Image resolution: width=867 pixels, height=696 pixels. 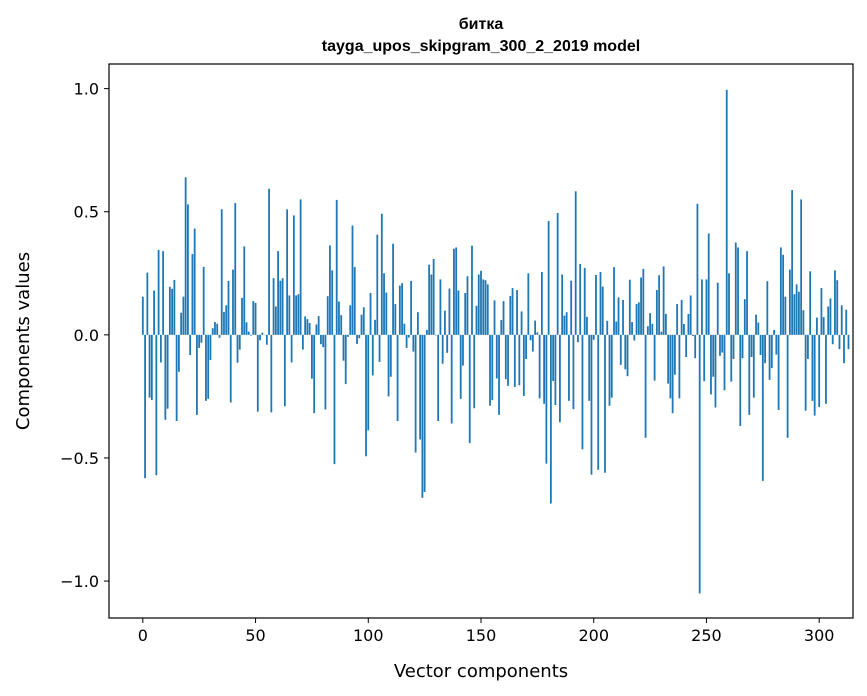 I want to click on y-tick-label: −0.5, so click(x=79, y=458).